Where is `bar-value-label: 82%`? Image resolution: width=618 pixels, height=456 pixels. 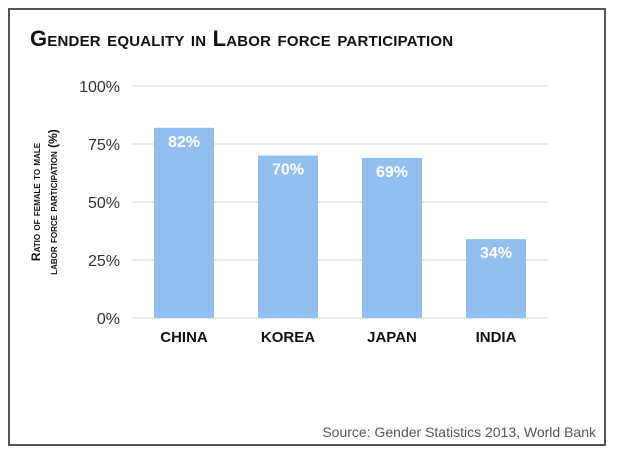
bar-value-label: 82% is located at coordinates (184, 142).